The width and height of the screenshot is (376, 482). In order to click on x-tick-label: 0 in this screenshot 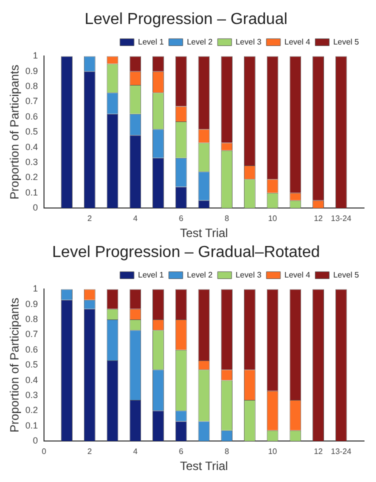, I will do `click(44, 451)`.